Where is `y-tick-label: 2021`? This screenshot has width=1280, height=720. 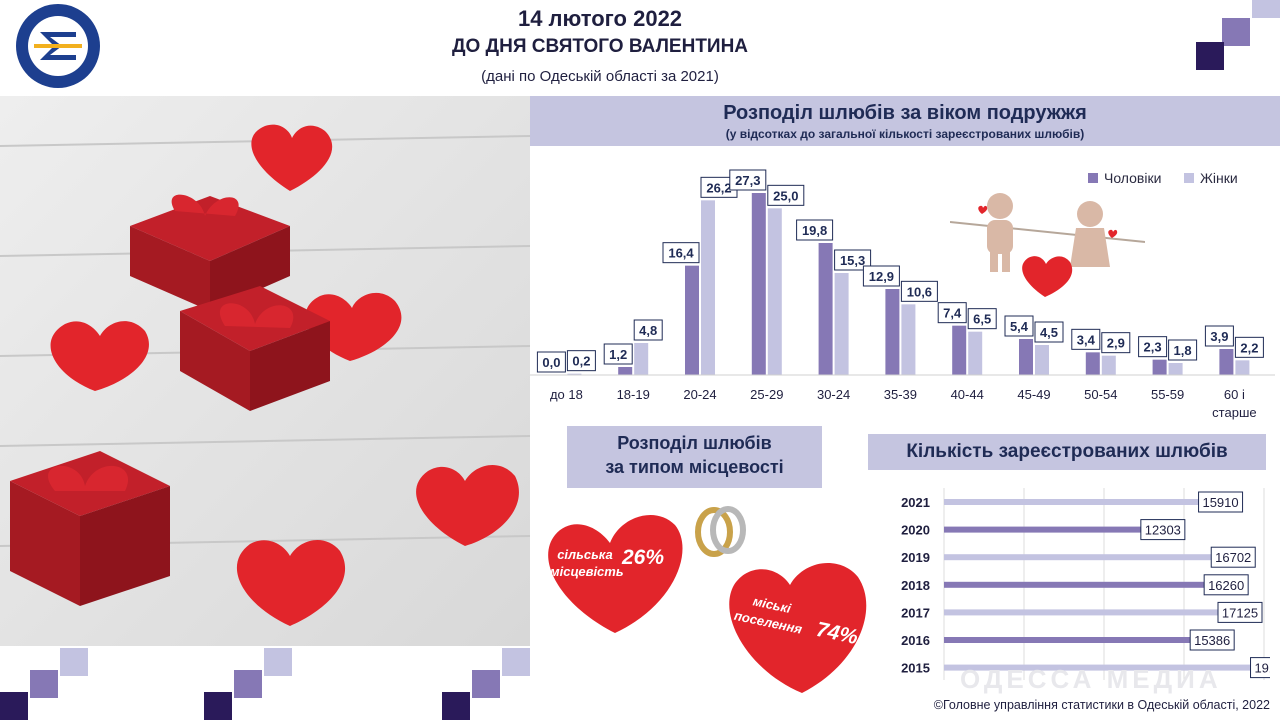 y-tick-label: 2021 is located at coordinates (915, 502).